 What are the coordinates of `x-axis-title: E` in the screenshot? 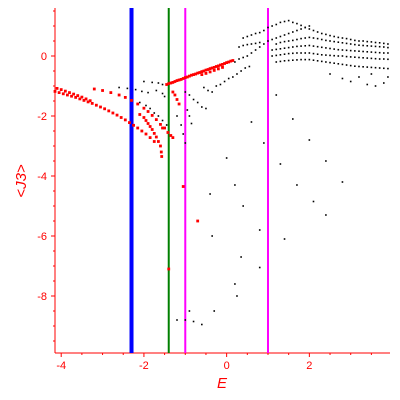 It's located at (222, 383).